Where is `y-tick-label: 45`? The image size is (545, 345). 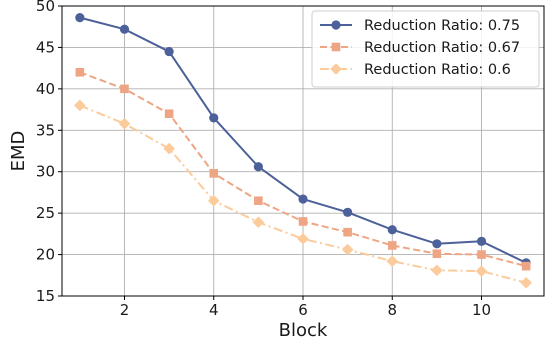 y-tick-label: 45 is located at coordinates (45, 47).